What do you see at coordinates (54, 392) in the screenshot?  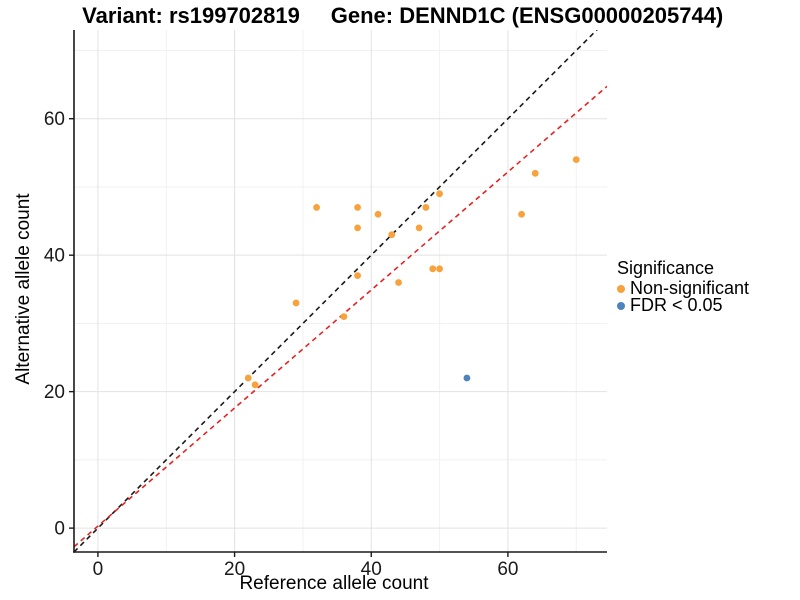 I see `y-tick-label: 20` at bounding box center [54, 392].